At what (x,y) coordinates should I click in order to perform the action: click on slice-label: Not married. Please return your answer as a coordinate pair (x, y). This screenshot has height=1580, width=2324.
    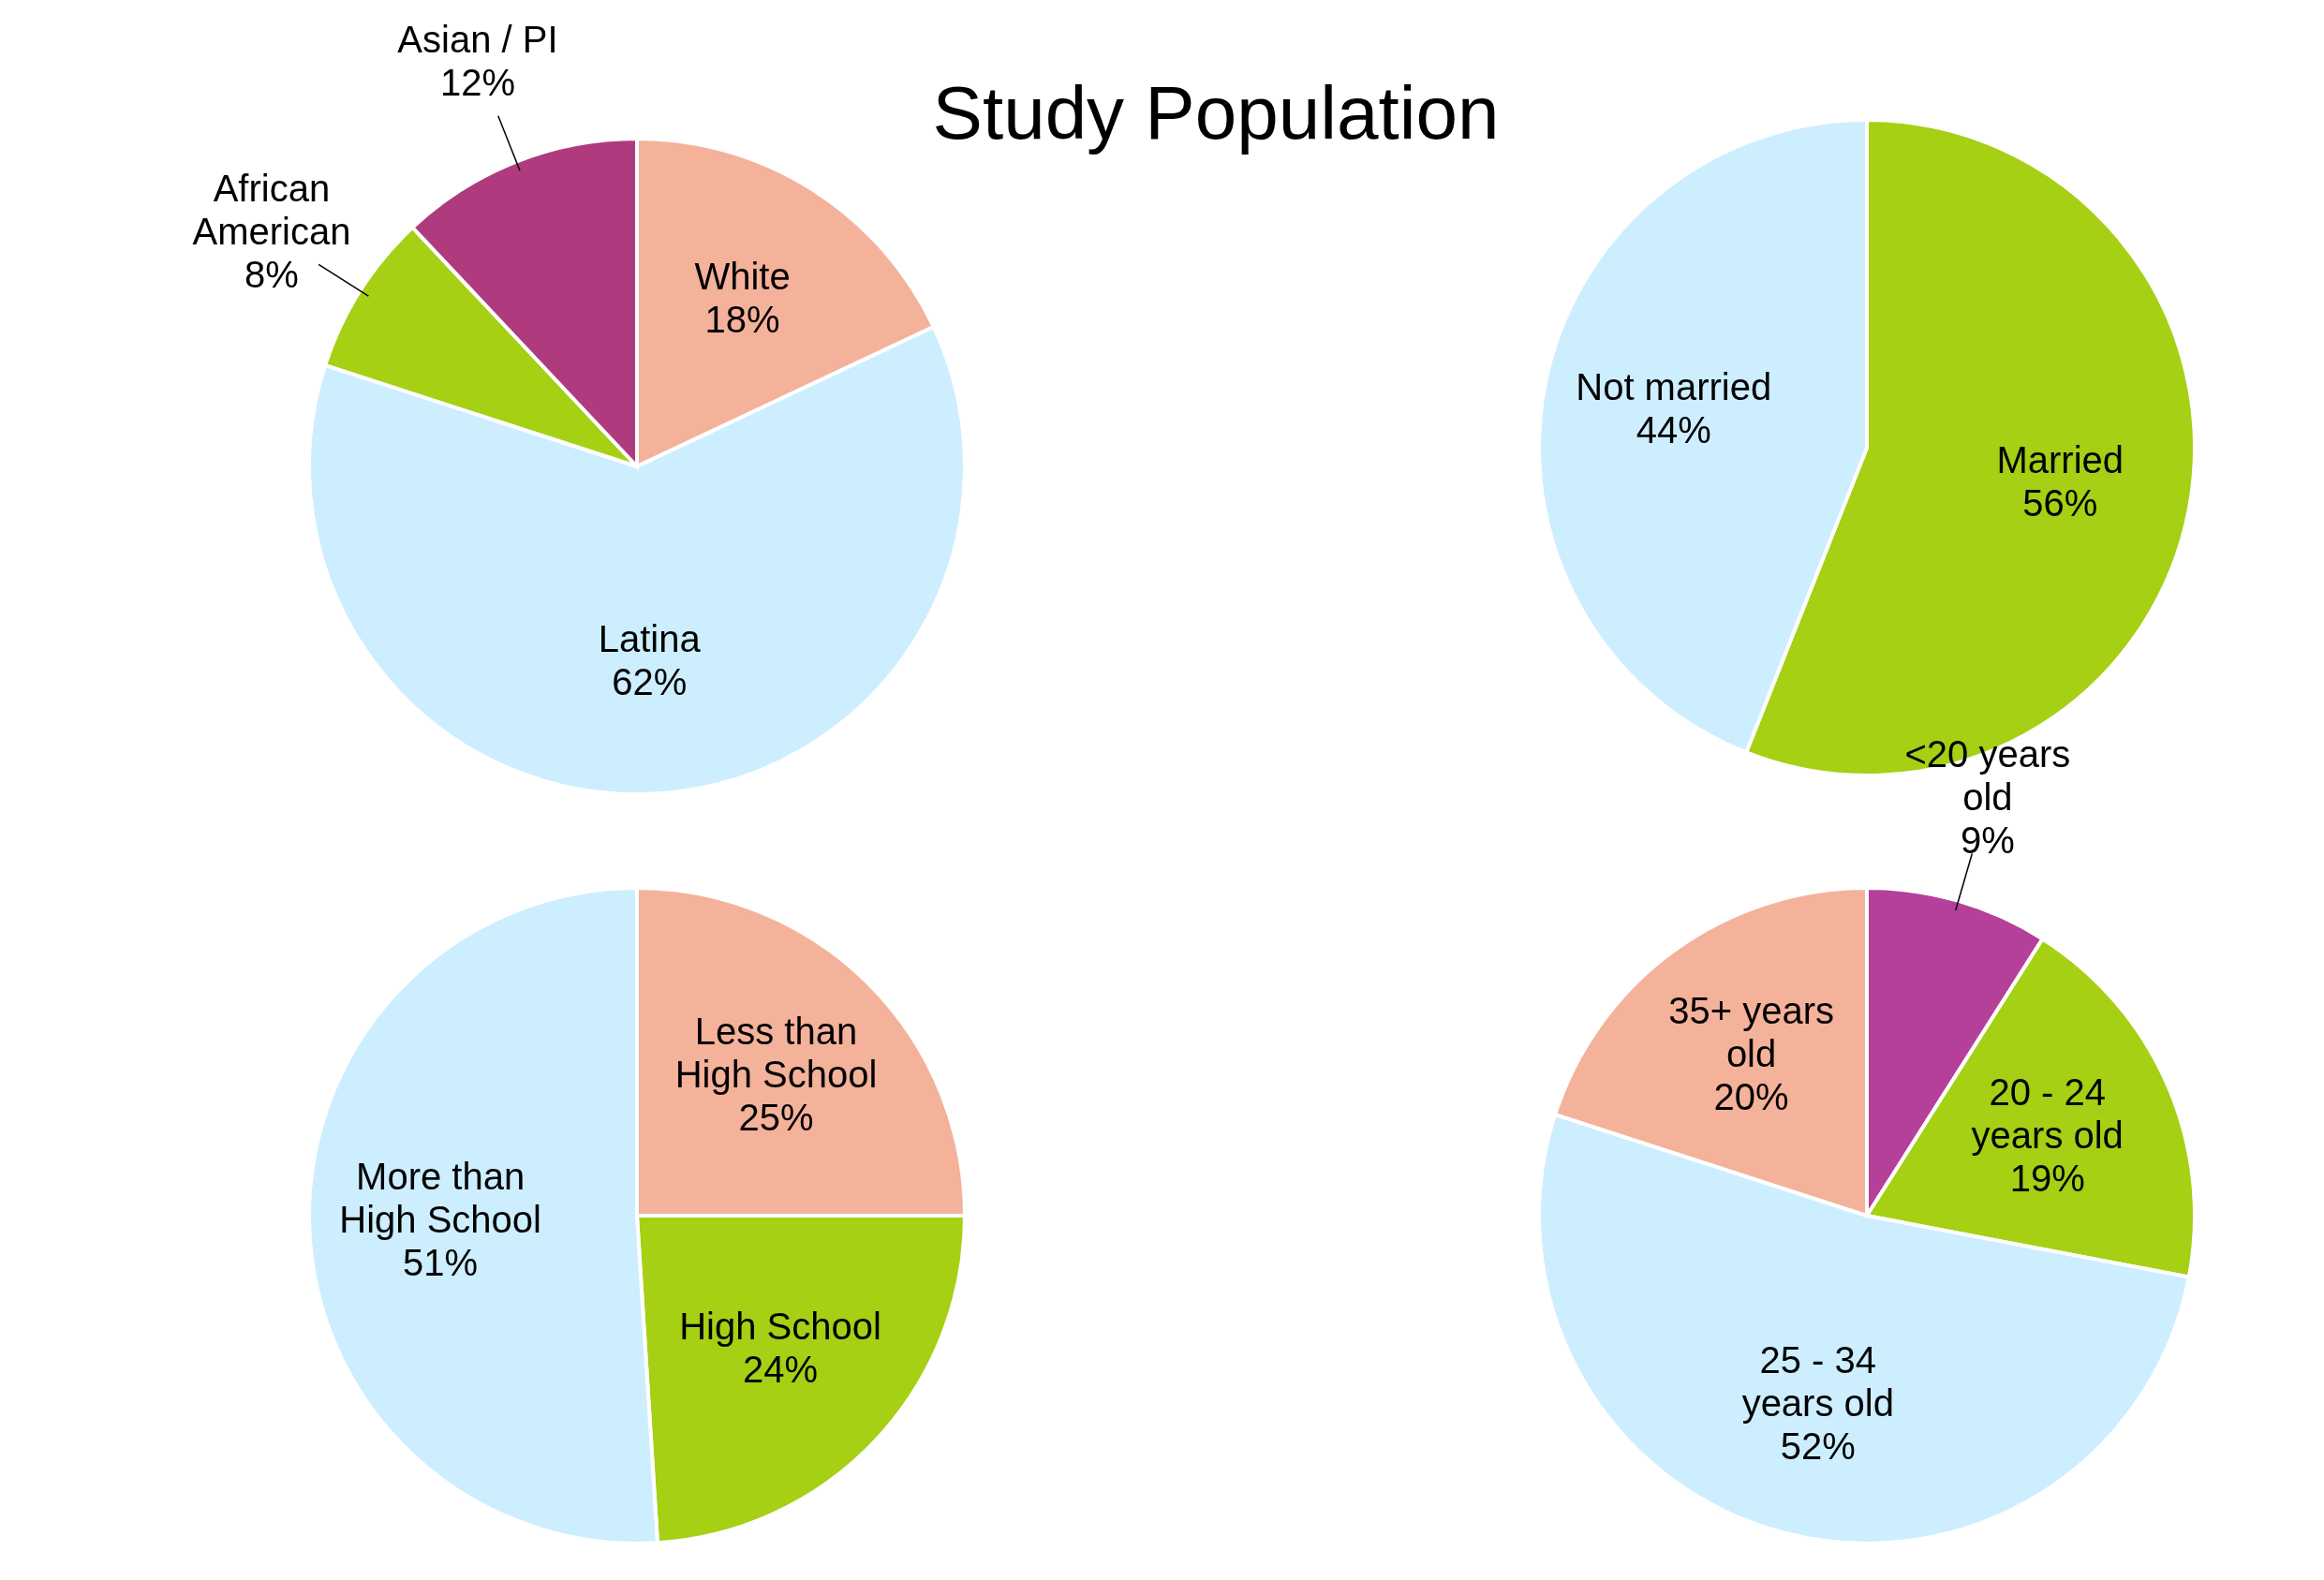
    Looking at the image, I should click on (1674, 386).